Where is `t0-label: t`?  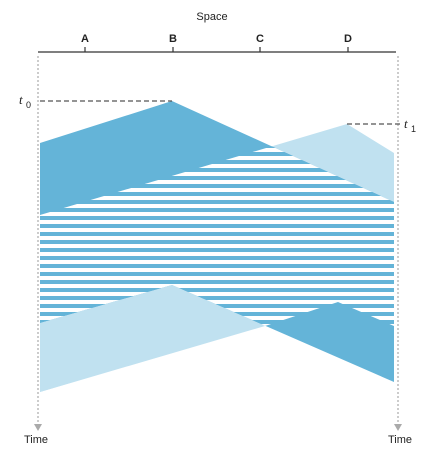
t0-label: t is located at coordinates (21, 99).